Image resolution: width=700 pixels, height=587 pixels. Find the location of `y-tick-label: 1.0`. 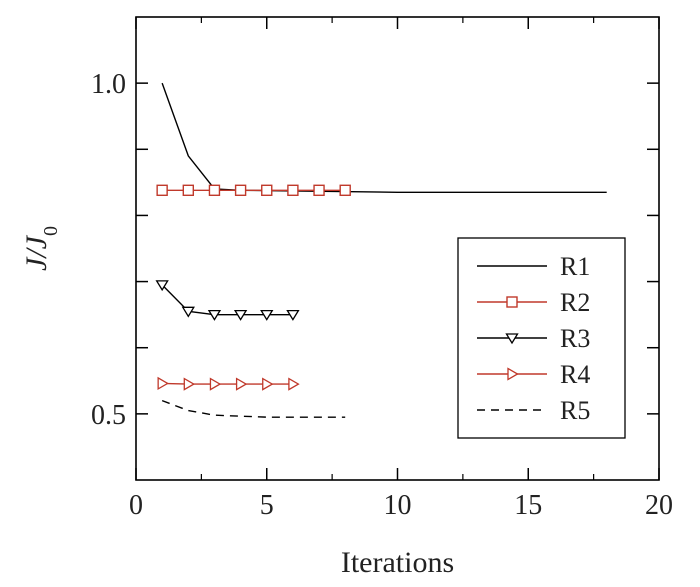

y-tick-label: 1.0 is located at coordinates (108, 84).